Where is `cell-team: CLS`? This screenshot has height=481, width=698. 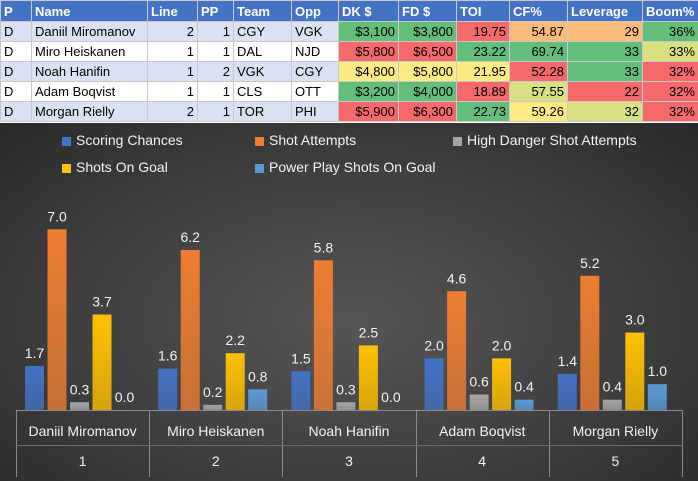
cell-team: CLS is located at coordinates (262, 91).